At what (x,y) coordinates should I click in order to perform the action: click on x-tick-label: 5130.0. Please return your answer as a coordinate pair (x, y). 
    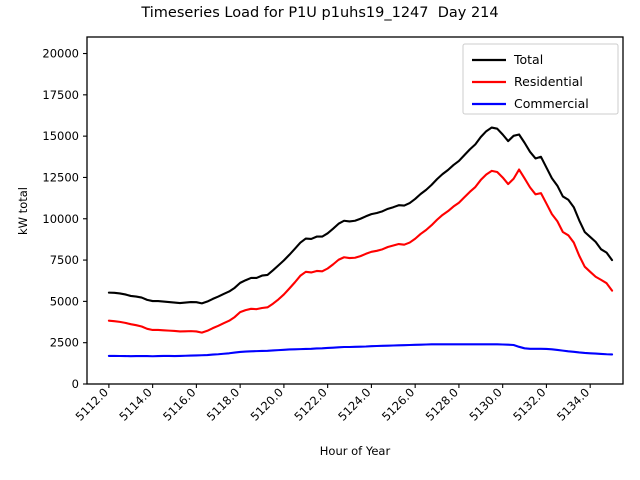
    Looking at the image, I should click on (485, 404).